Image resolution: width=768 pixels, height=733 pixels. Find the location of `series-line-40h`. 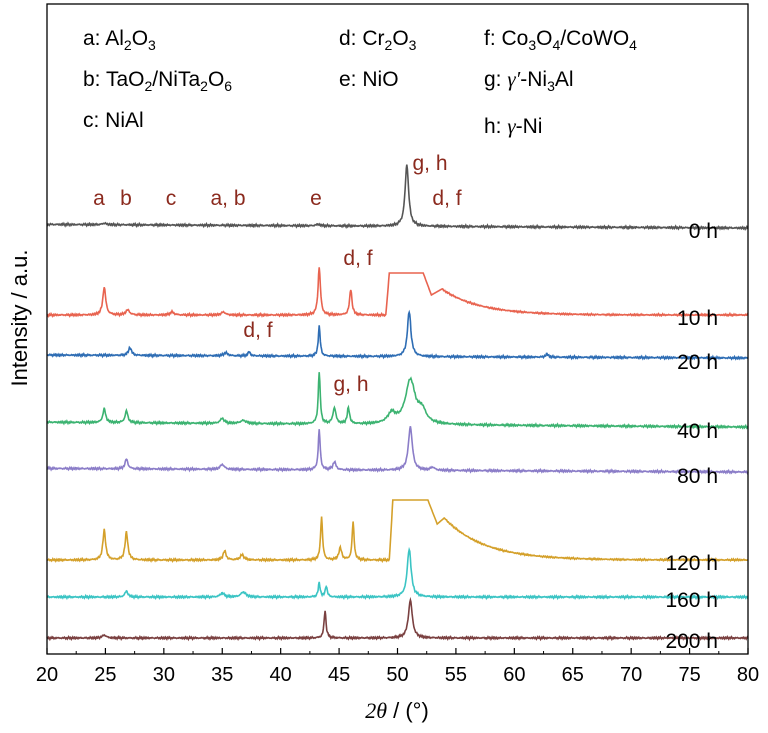

series-line-40h is located at coordinates (397, 401).